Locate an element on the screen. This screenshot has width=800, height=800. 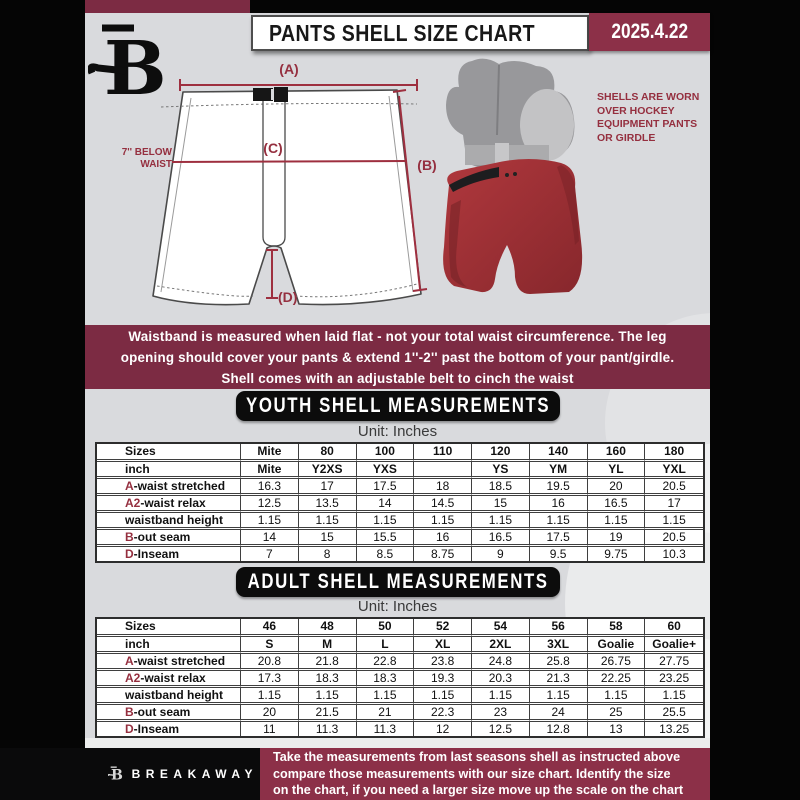
size-cell: 11 is located at coordinates (270, 727).